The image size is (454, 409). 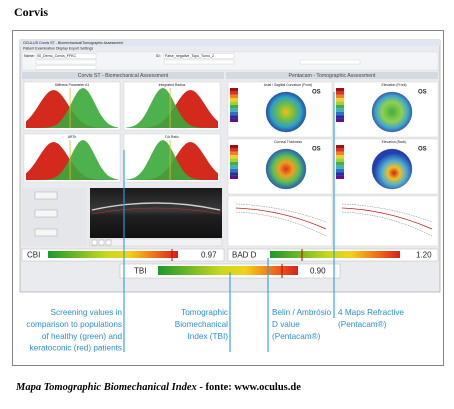 What do you see at coordinates (189, 56) in the screenshot?
I see `patient-id: False_negative_Topo_Tomo_2` at bounding box center [189, 56].